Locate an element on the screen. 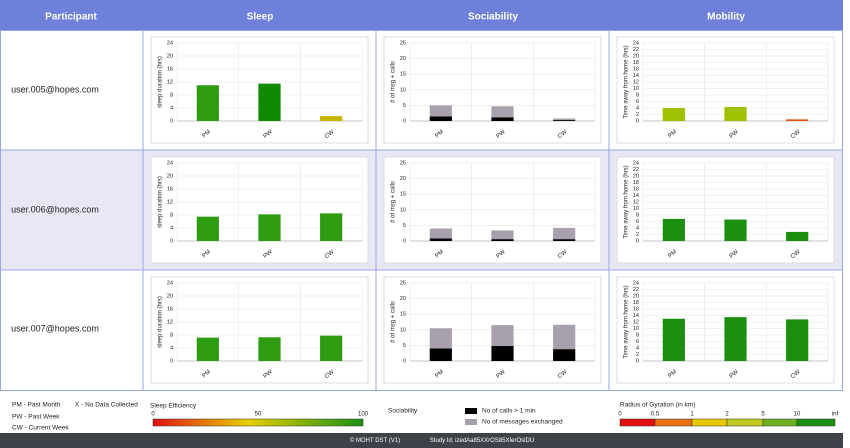  y-axis-label: # of msg + calls is located at coordinates (394, 322).